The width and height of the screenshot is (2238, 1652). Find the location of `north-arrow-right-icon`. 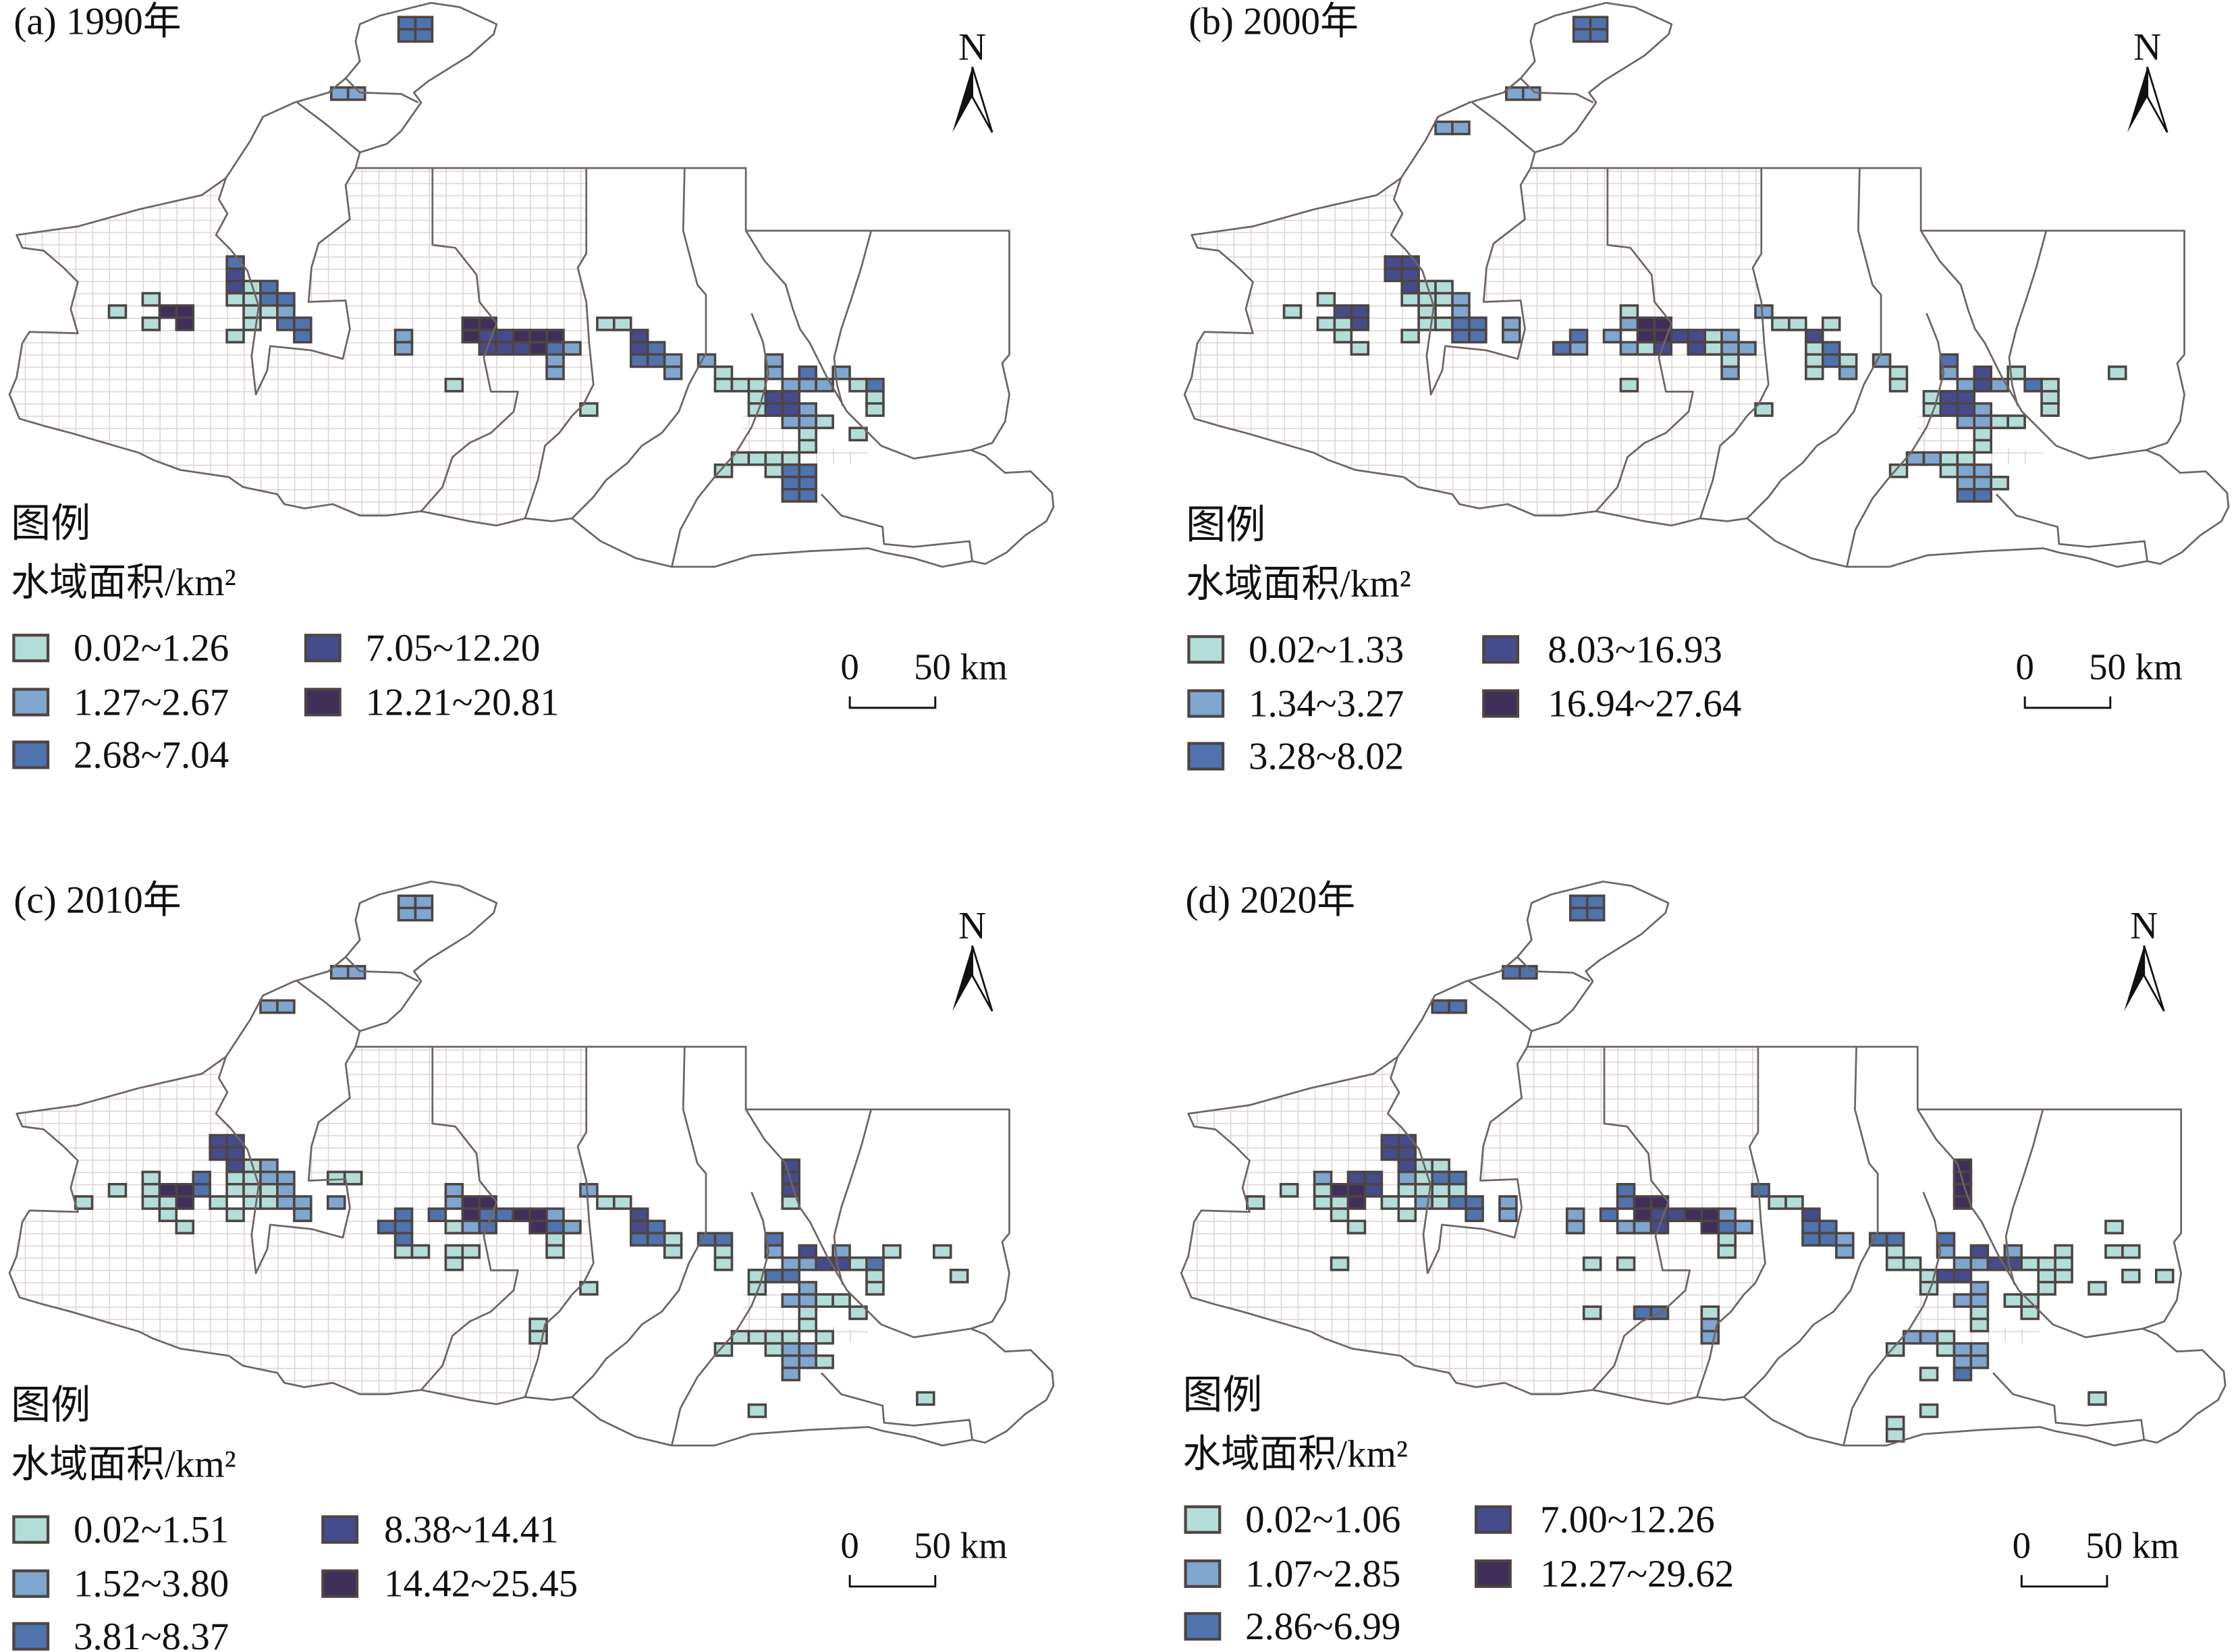

north-arrow-right-icon is located at coordinates (982, 99).